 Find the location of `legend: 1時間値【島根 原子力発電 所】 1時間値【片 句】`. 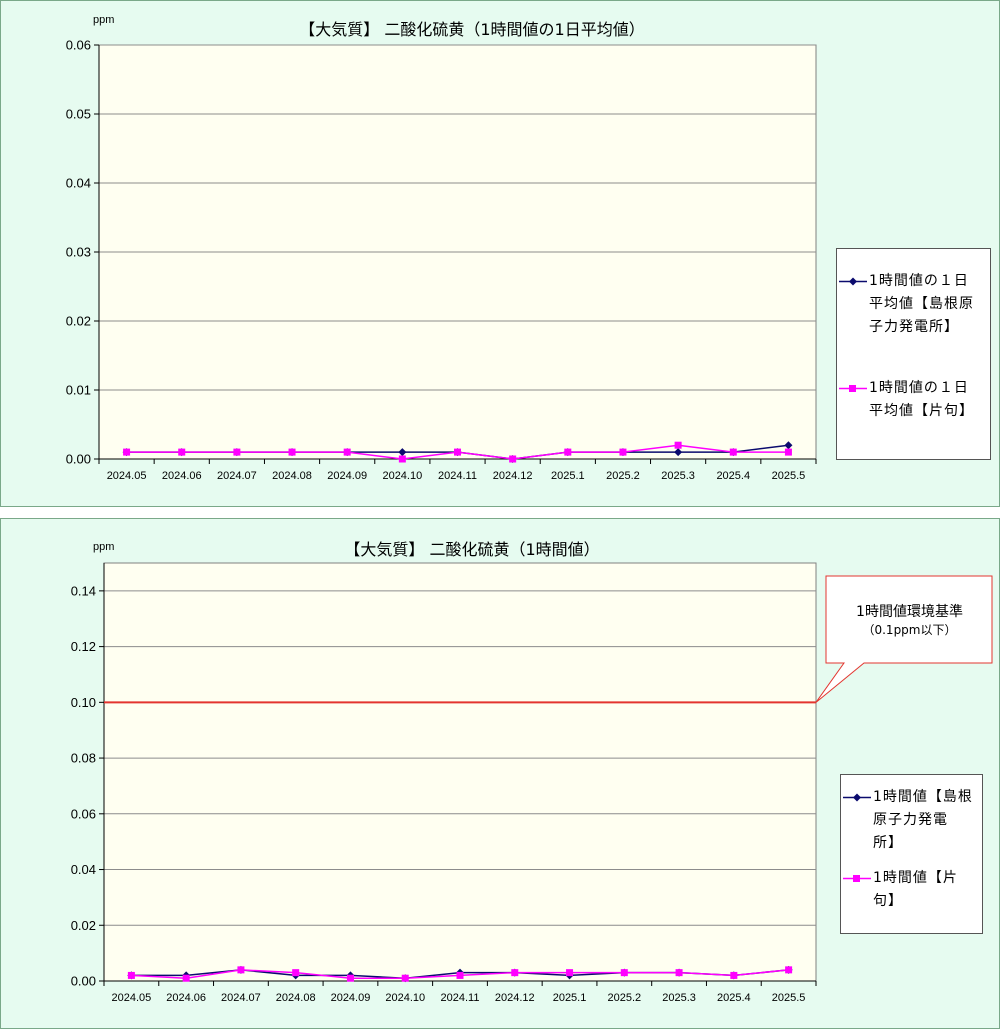

legend: 1時間値【島根 原子力発電 所】 1時間値【片 句】 is located at coordinates (911, 854).